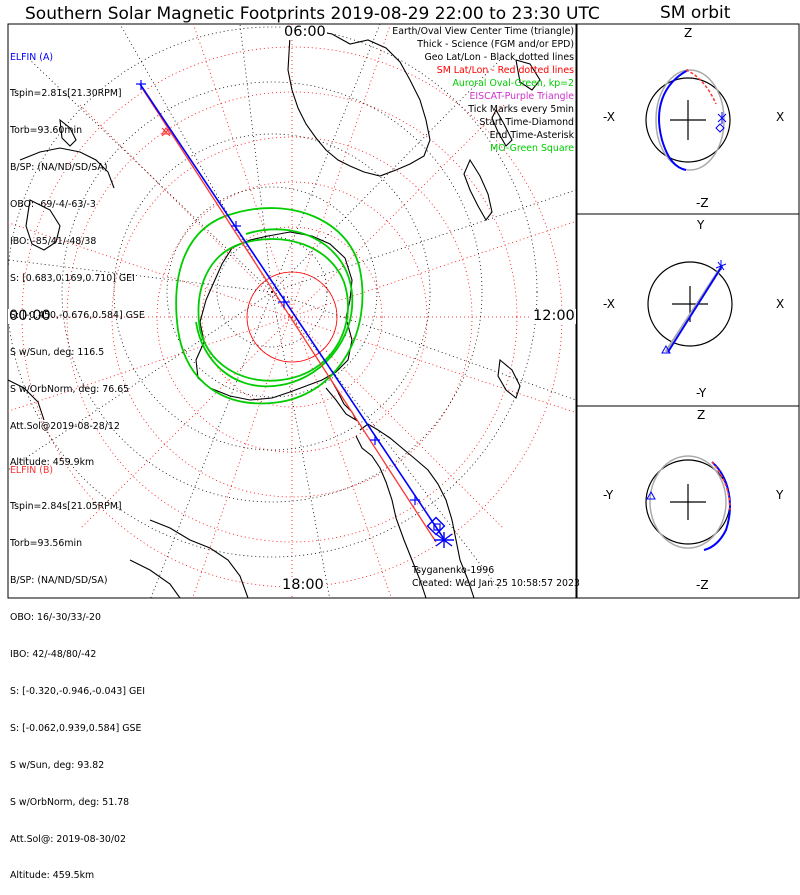  I want to click on legend-item: Auroral Oval-Green, kp=2, so click(513, 83).